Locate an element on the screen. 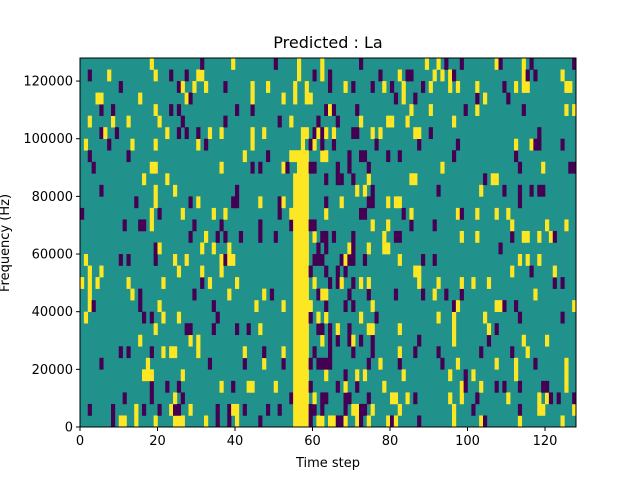 This screenshot has width=640, height=480. y-tick-label: 60000 is located at coordinates (52, 255).